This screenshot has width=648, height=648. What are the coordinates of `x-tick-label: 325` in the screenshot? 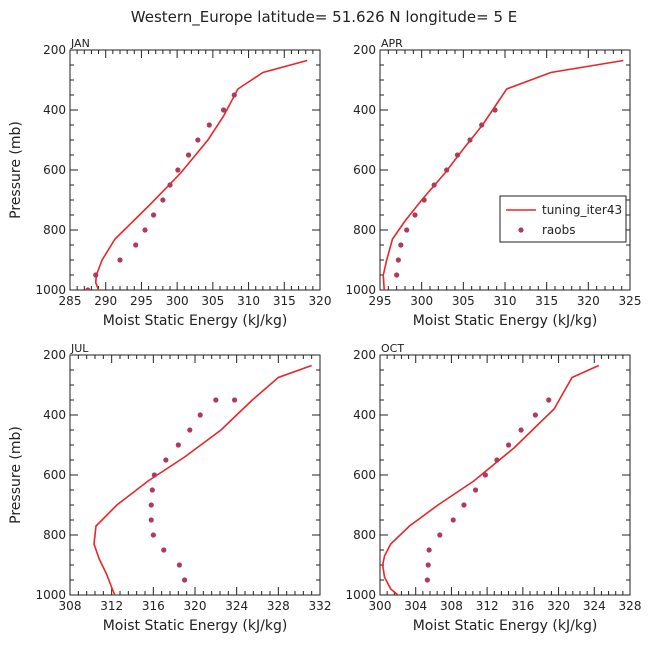 It's located at (630, 301).